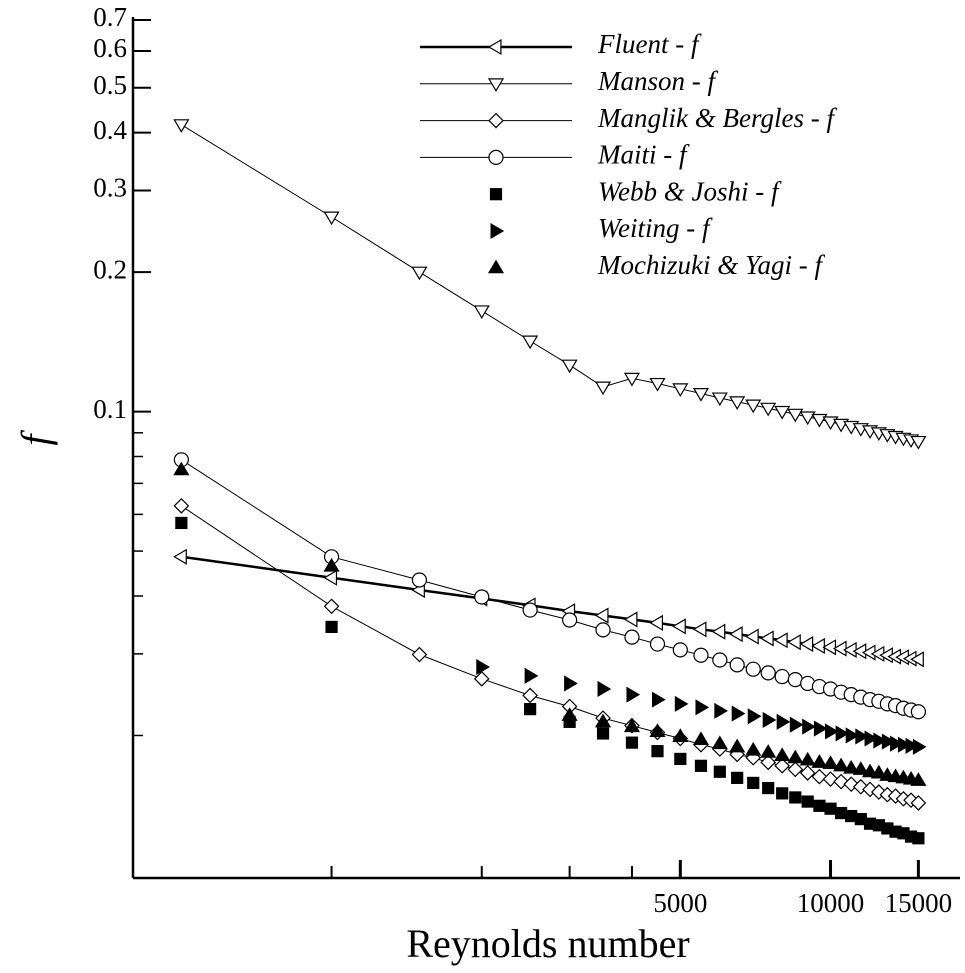 Image resolution: width=965 pixels, height=973 pixels. What do you see at coordinates (110, 17) in the screenshot?
I see `y-tick-label: 0.7` at bounding box center [110, 17].